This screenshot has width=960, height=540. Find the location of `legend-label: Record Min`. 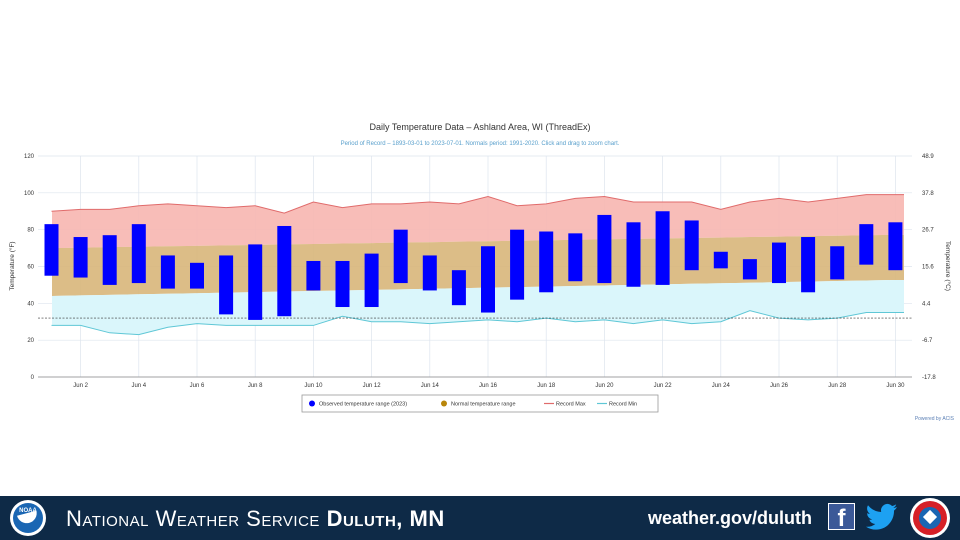

legend-label: Record Min is located at coordinates (623, 405).